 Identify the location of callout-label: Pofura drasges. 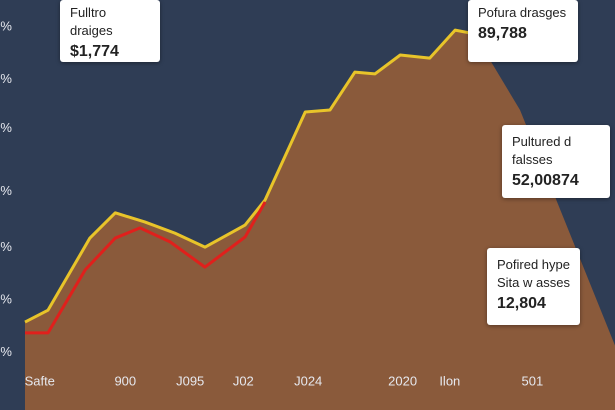
(522, 12).